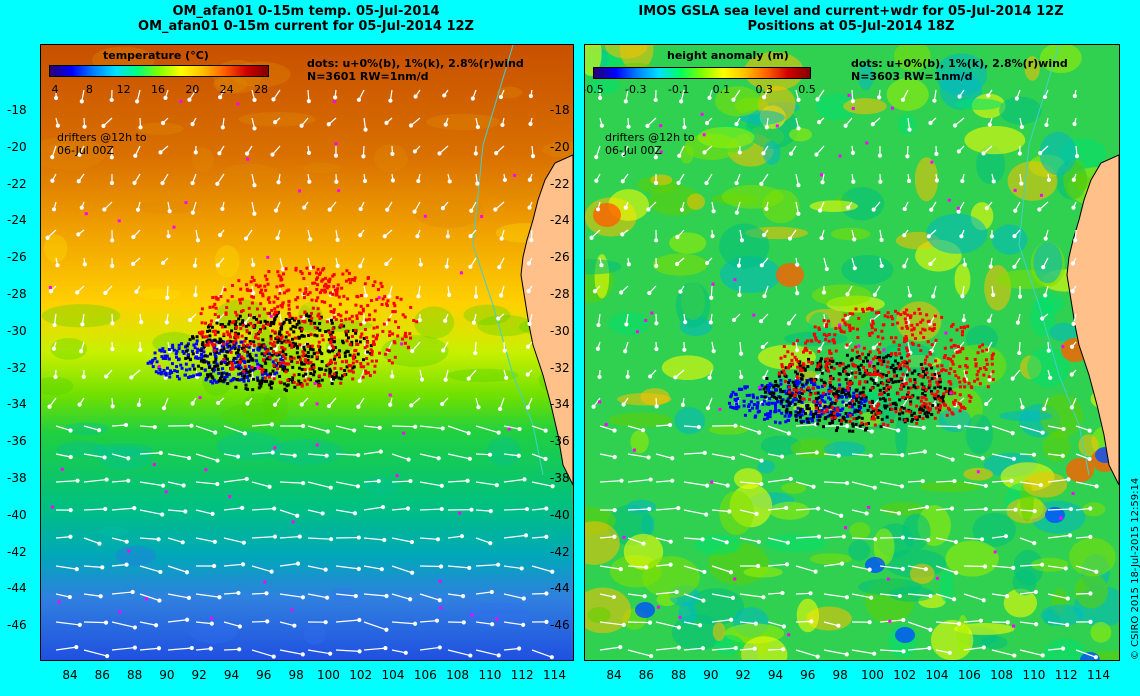 Image resolution: width=1140 pixels, height=696 pixels. I want to click on right-drifters-line1: drifters @12h to, so click(650, 137).